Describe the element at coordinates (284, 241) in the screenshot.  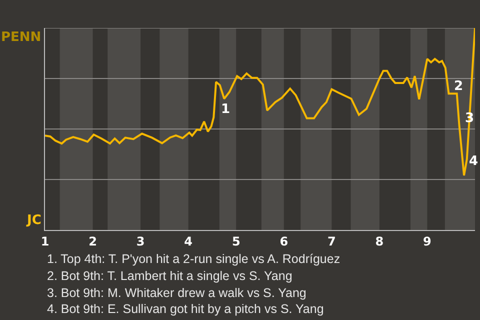
I see `x-tick-label: 6` at that location.